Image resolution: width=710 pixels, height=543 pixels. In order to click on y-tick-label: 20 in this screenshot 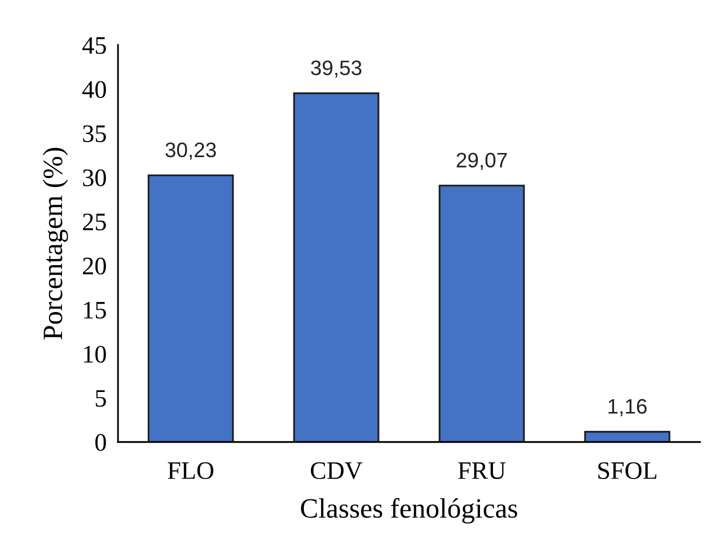, I will do `click(94, 266)`.